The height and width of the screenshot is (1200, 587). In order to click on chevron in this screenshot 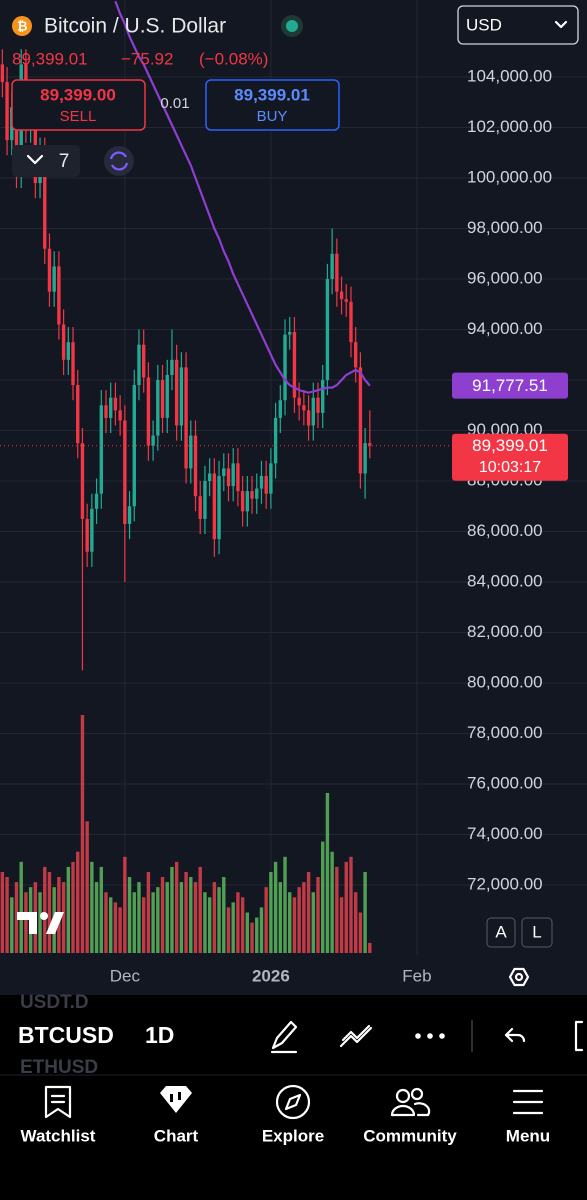, I will do `click(35, 159)`.